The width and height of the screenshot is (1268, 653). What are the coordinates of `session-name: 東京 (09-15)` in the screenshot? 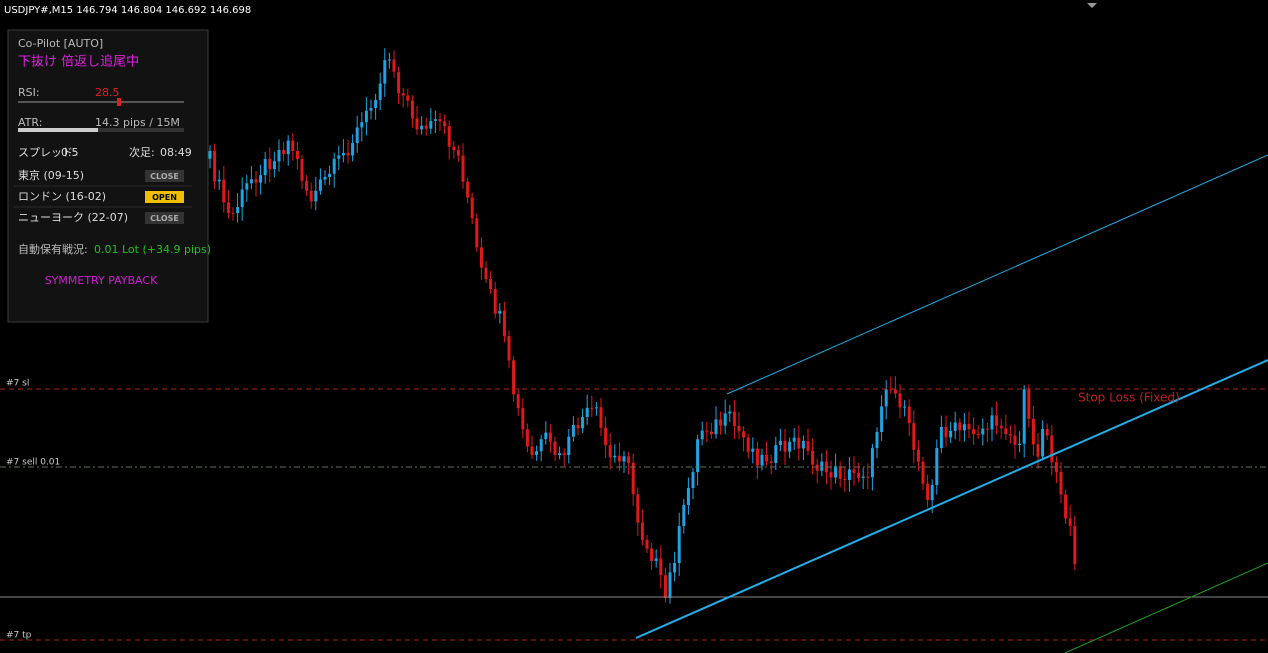 It's located at (51, 175).